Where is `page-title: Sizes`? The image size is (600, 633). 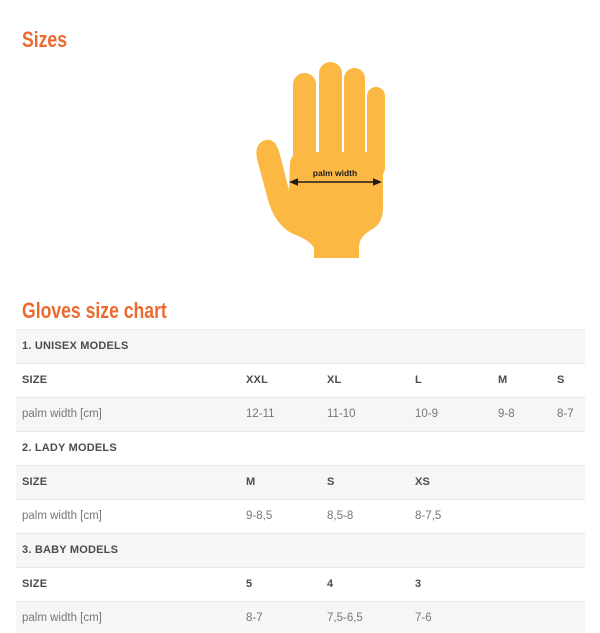
page-title: Sizes is located at coordinates (45, 39).